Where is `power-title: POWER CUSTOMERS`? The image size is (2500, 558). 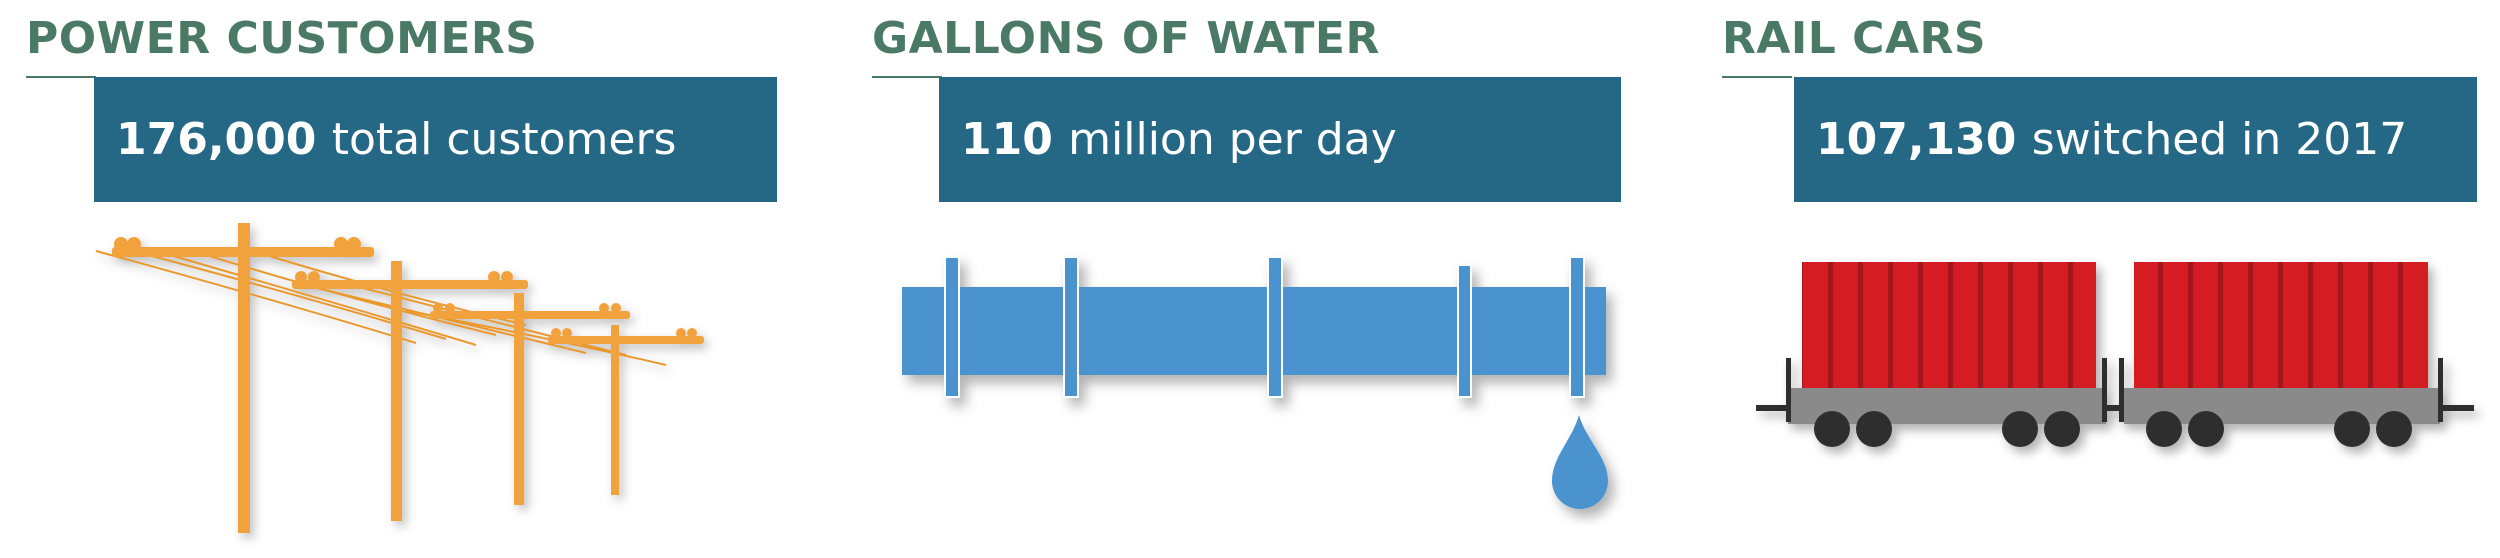 power-title: POWER CUSTOMERS is located at coordinates (282, 38).